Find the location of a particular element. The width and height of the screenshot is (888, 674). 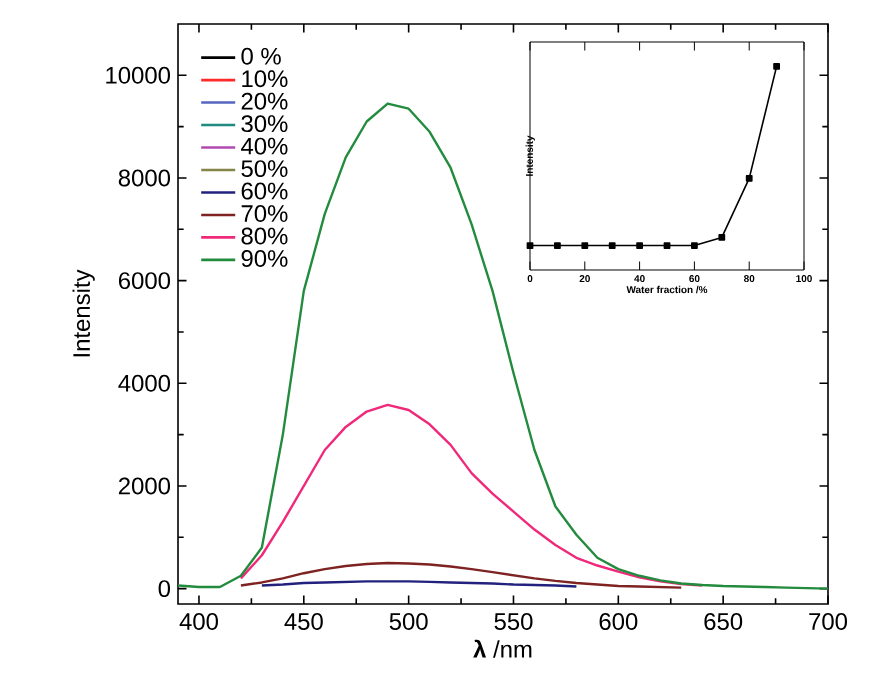

legend-label: 70% is located at coordinates (264, 213).